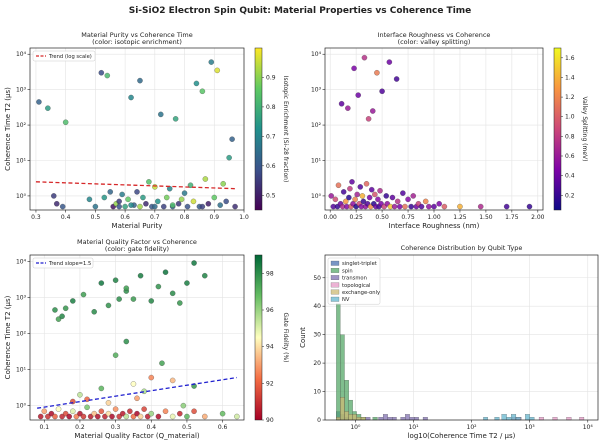 The image size is (600, 446). Describe the element at coordinates (434, 217) in the screenshot. I see `panel2-xtick-label: 1.00` at that location.